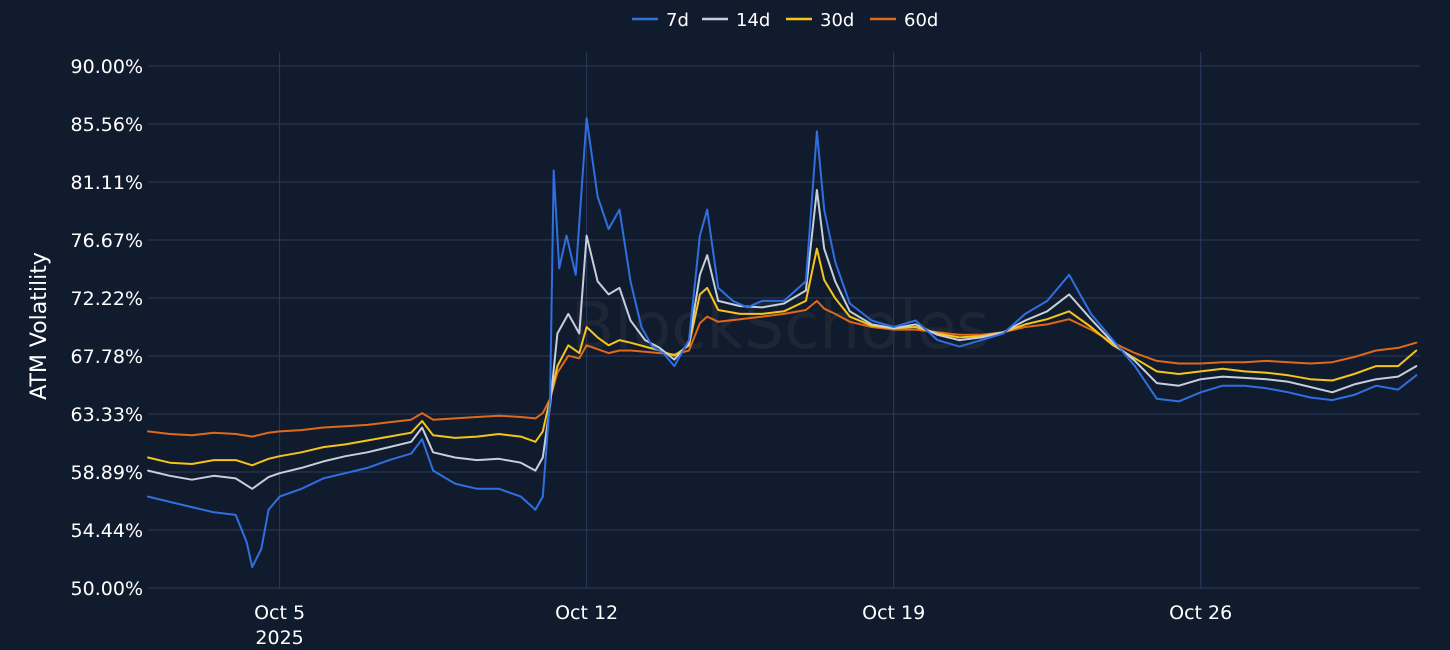 The height and width of the screenshot is (650, 1450). Describe the element at coordinates (660, 20) in the screenshot. I see `legend-item-7d: 7d` at that location.